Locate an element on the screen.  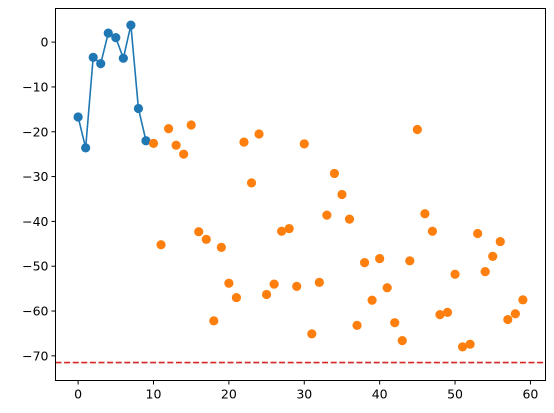
y-tick-label: −30 is located at coordinates (35, 176).